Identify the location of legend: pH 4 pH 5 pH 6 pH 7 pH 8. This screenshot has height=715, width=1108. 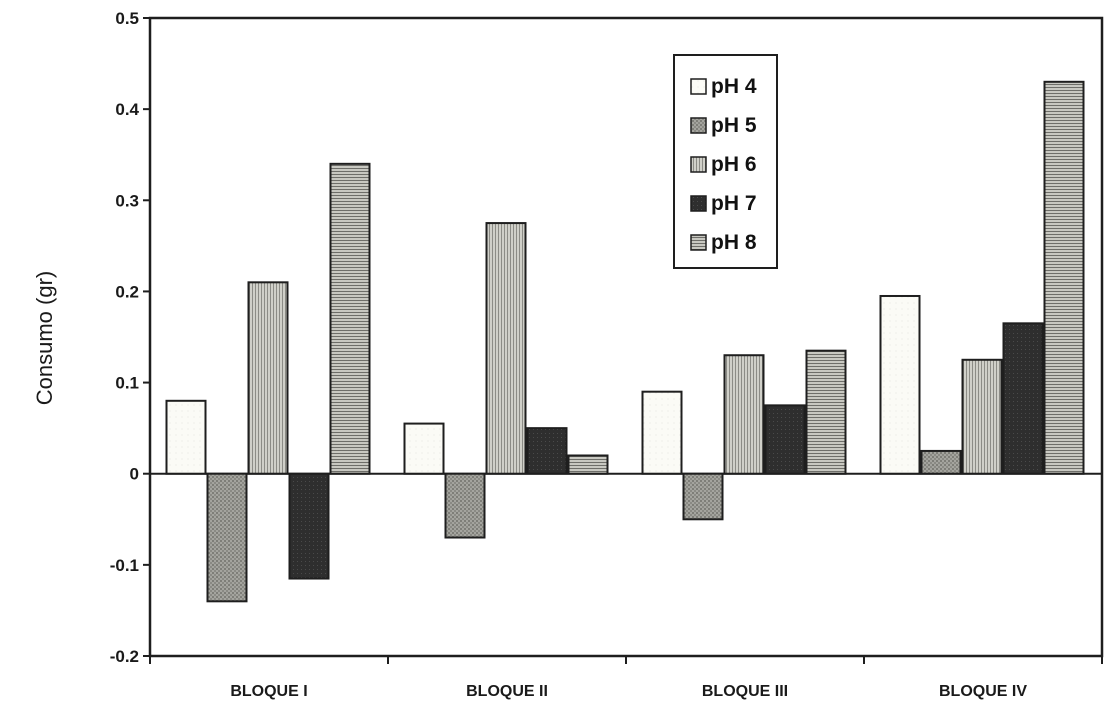
(725, 161).